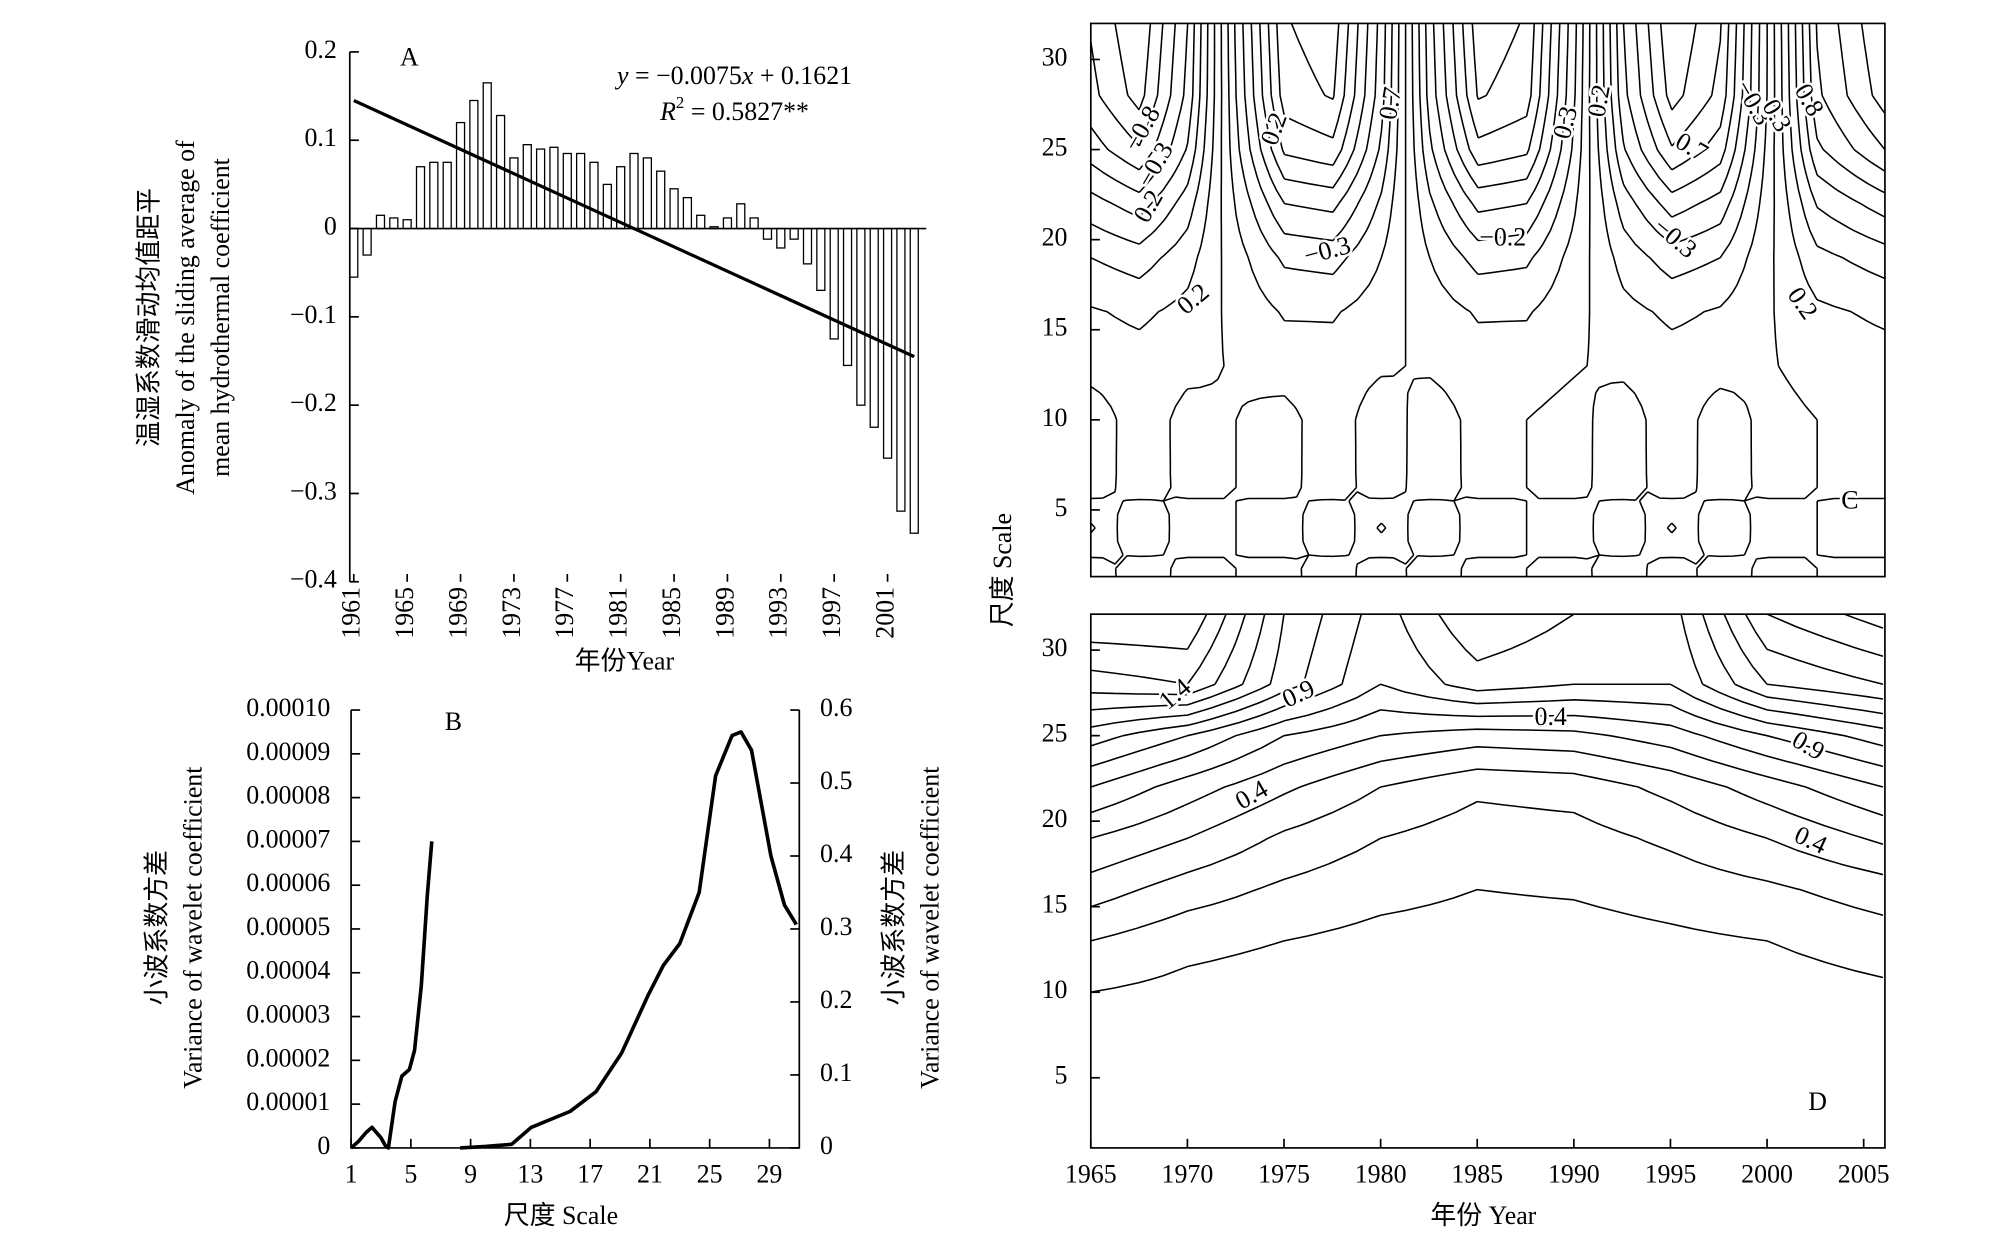 Image resolution: width=2008 pixels, height=1240 pixels. I want to click on x-tick-label: 13, so click(530, 1173).